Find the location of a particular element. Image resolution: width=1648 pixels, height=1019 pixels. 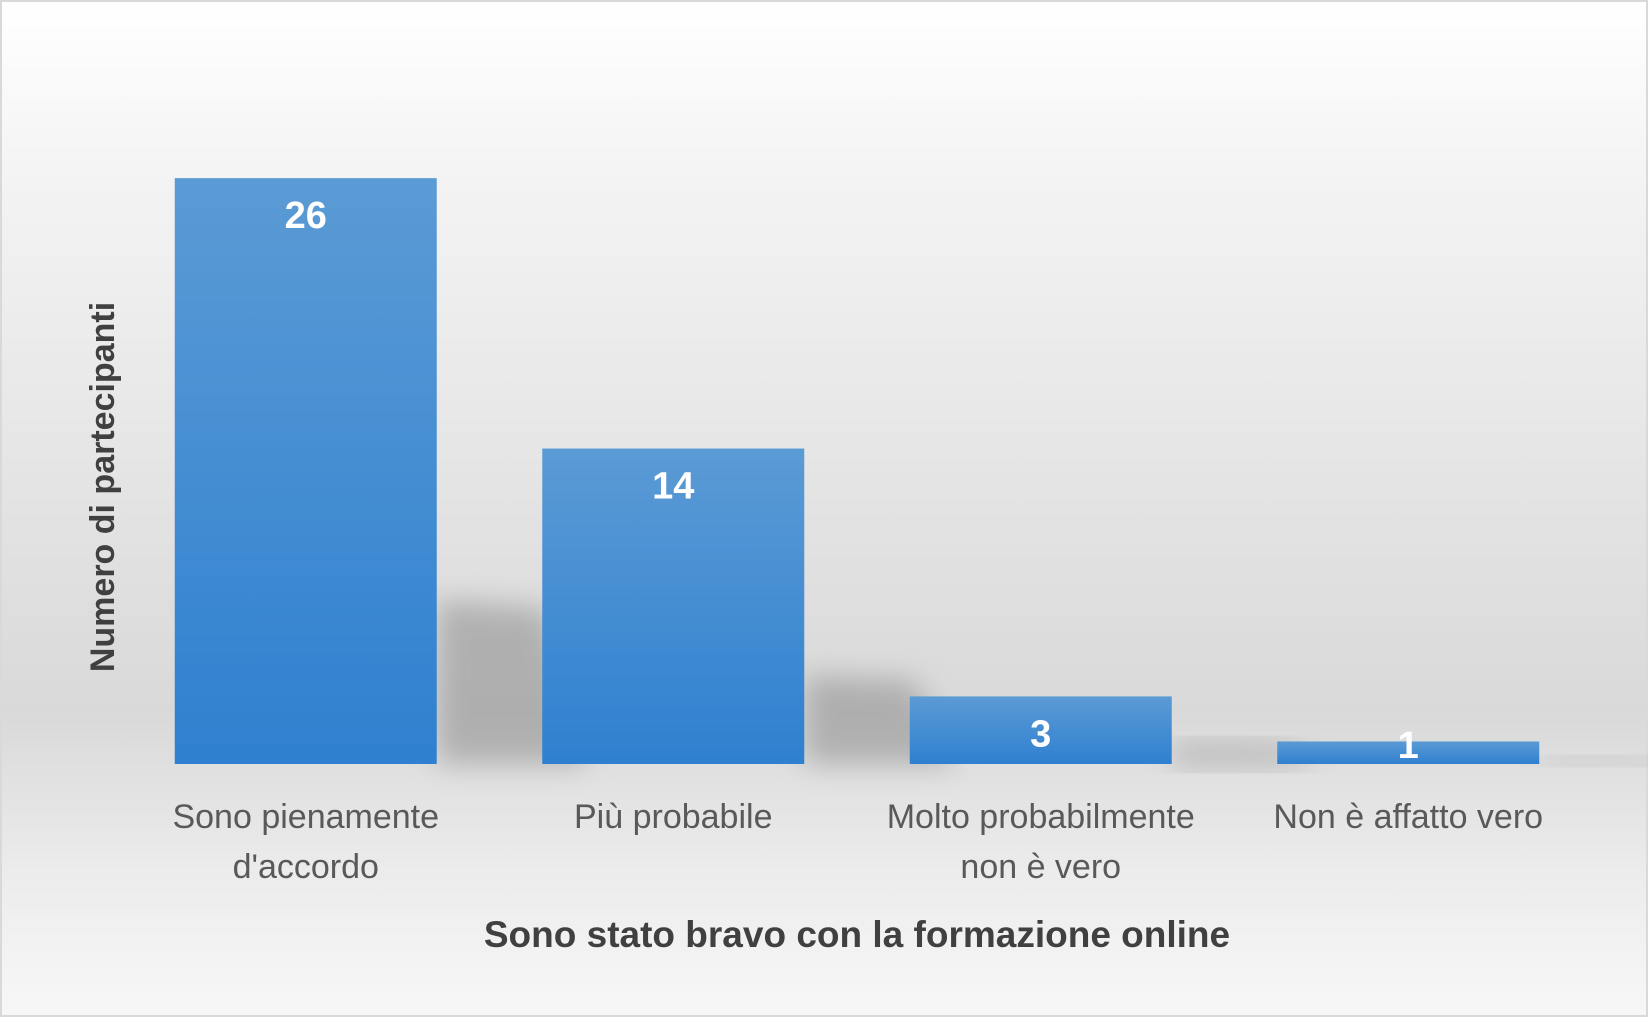

bar-shadow is located at coordinates (1593, 760).